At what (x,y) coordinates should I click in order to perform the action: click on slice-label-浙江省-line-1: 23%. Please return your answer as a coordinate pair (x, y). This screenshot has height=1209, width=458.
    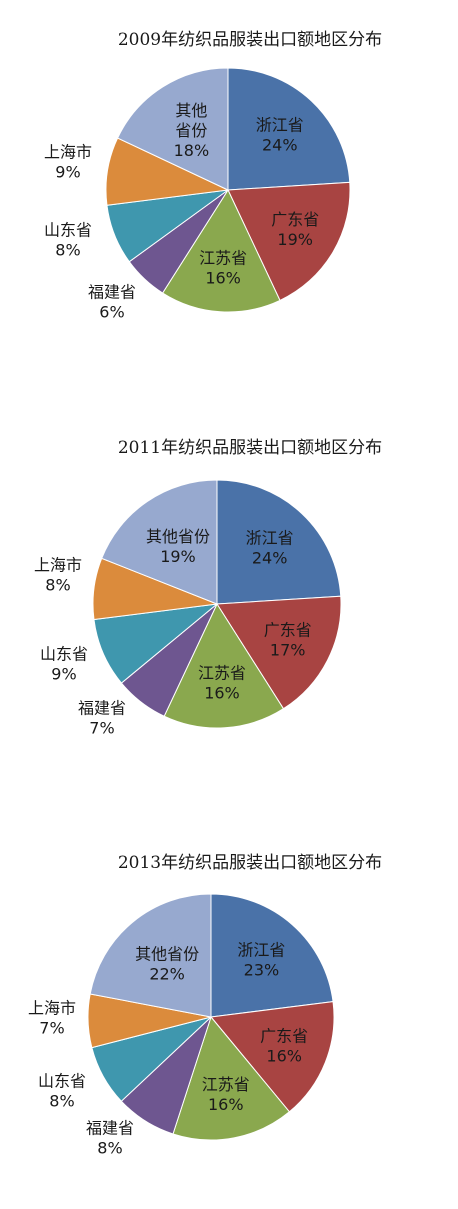
    Looking at the image, I should click on (262, 969).